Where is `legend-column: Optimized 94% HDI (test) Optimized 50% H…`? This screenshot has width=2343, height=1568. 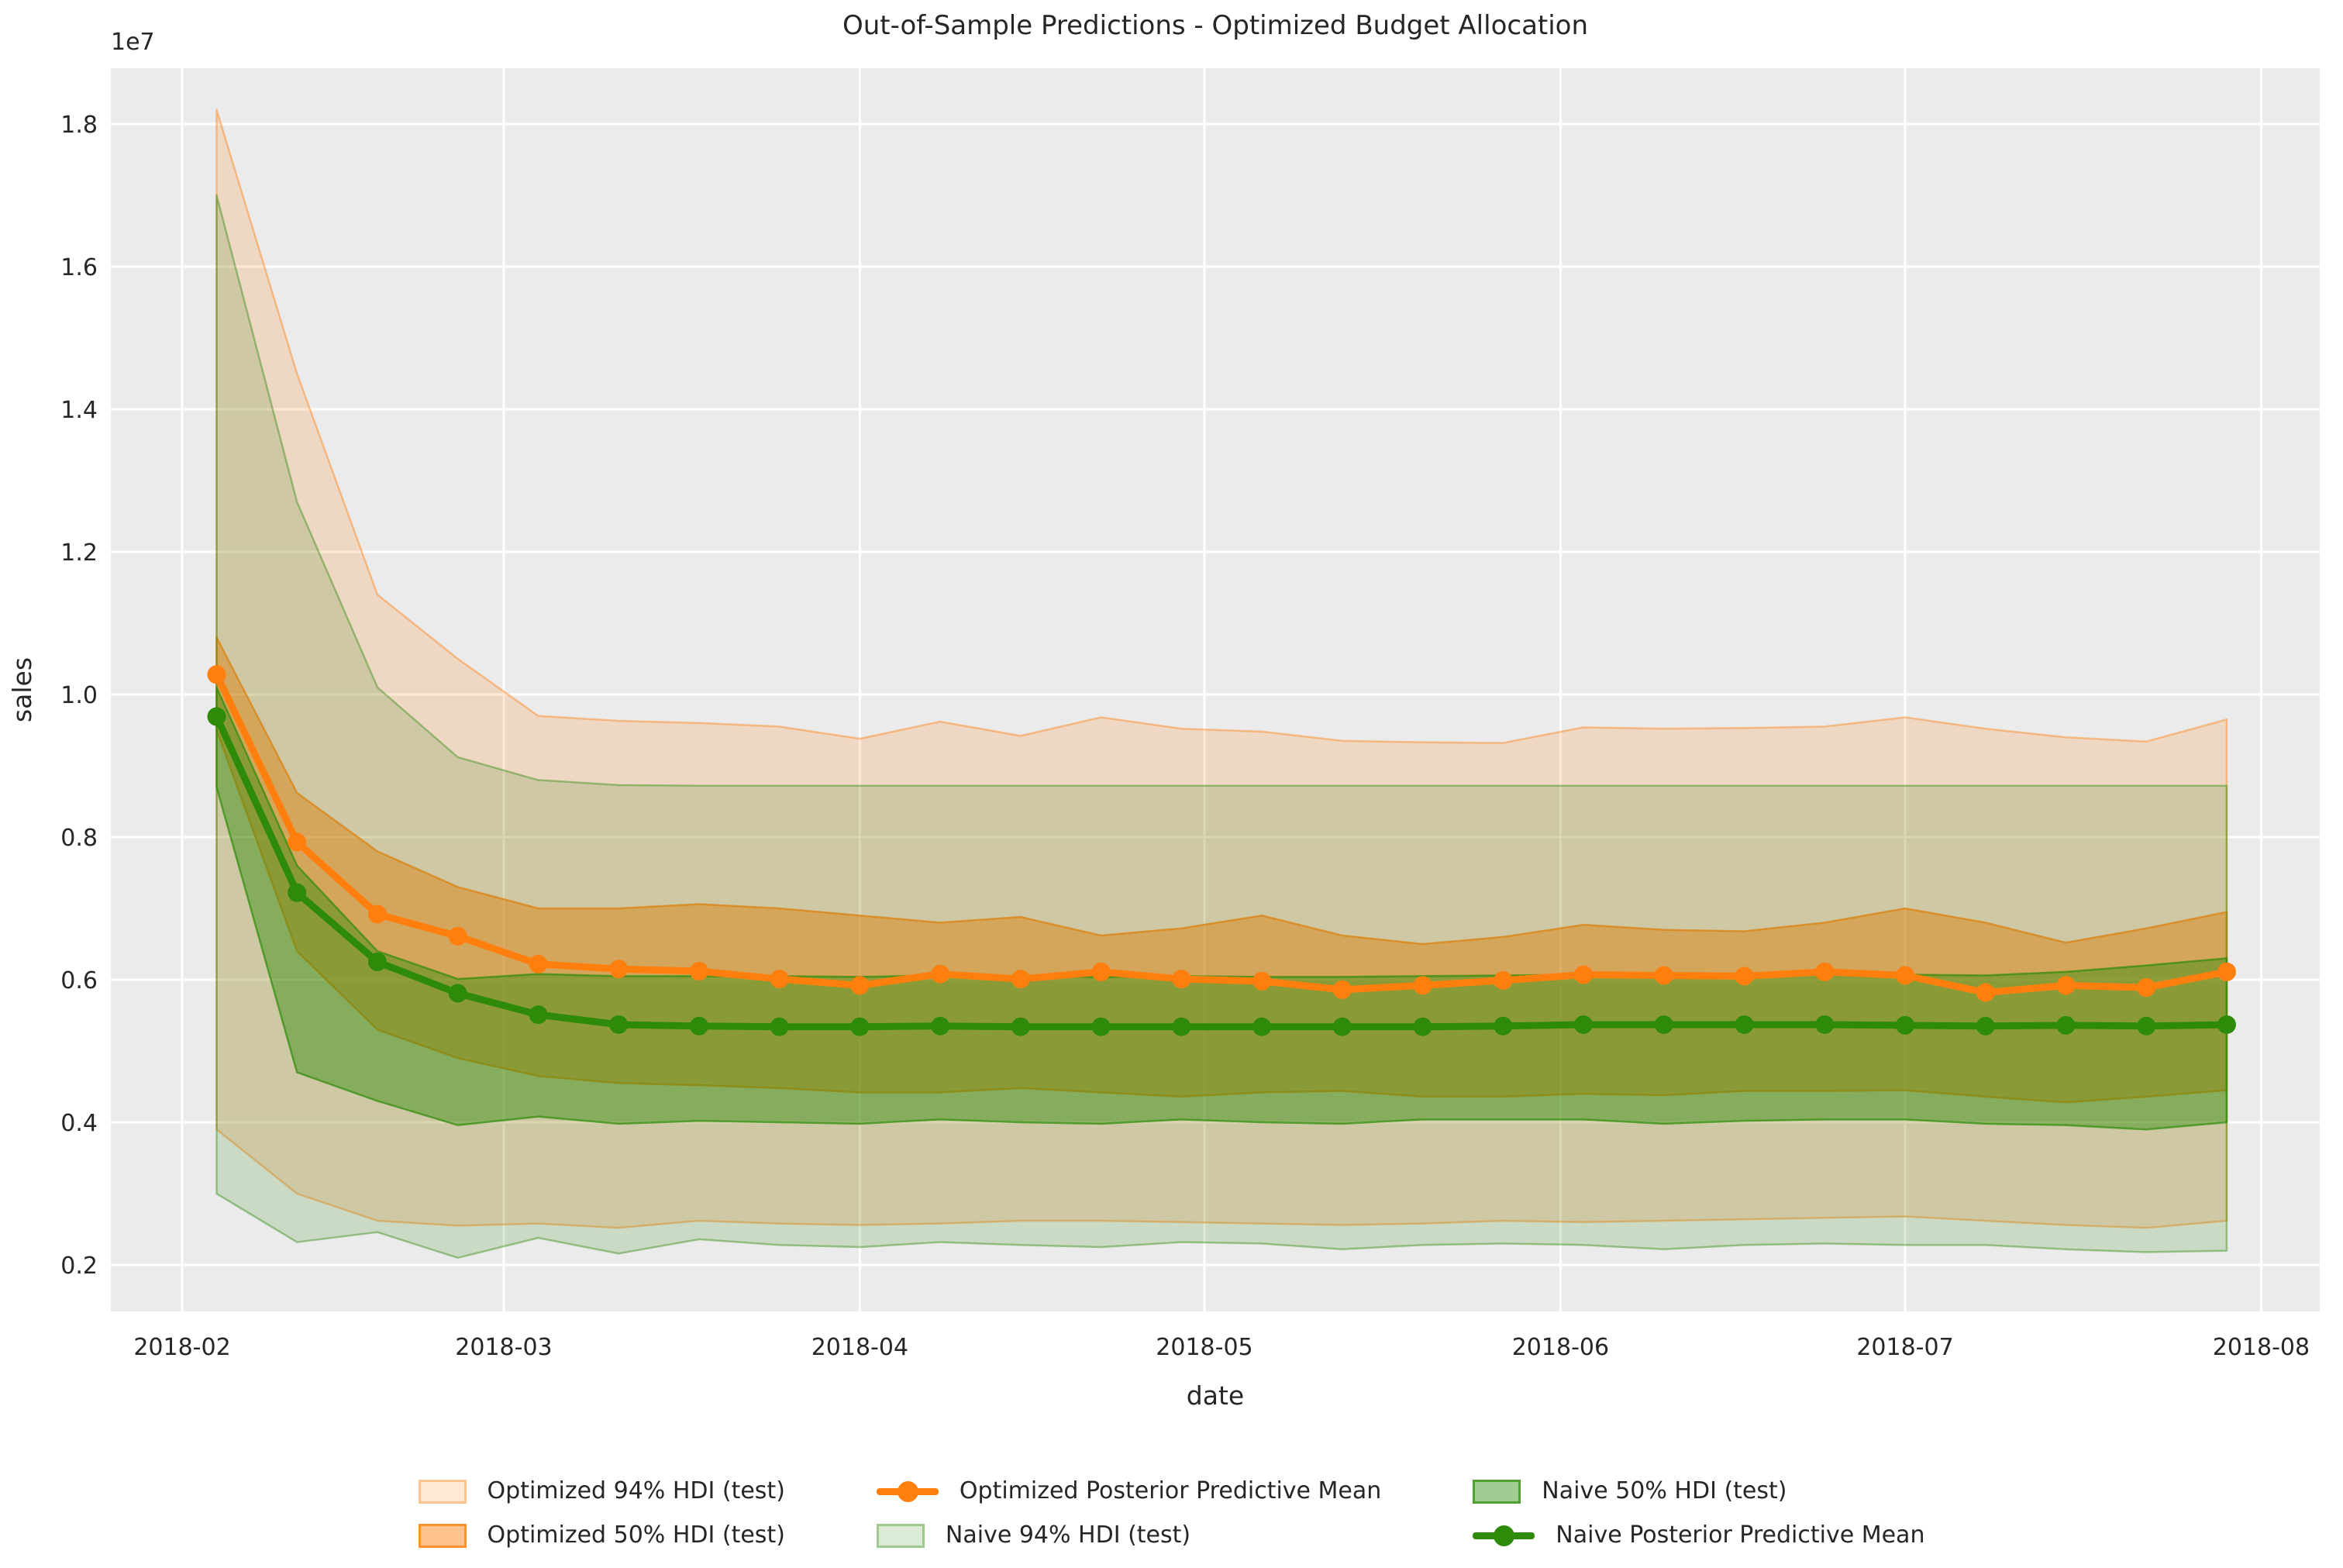 legend-column: Optimized 94% HDI (test) Optimized 50% H… is located at coordinates (601, 1513).